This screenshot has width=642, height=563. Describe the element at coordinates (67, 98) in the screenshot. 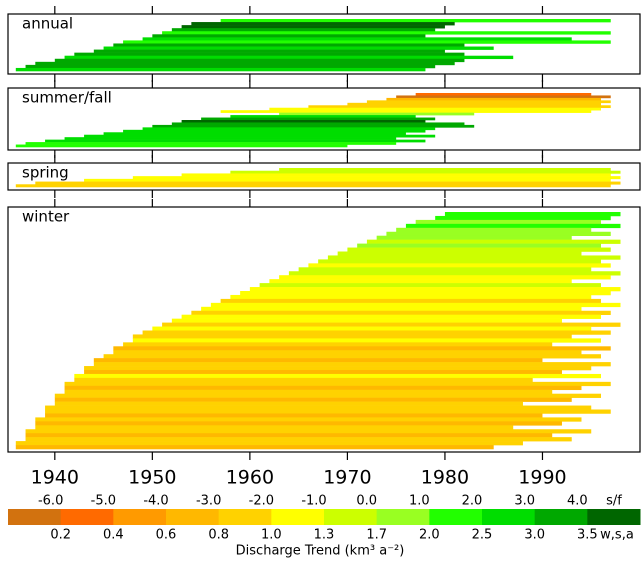

I see `panel-label: summer/fall` at that location.